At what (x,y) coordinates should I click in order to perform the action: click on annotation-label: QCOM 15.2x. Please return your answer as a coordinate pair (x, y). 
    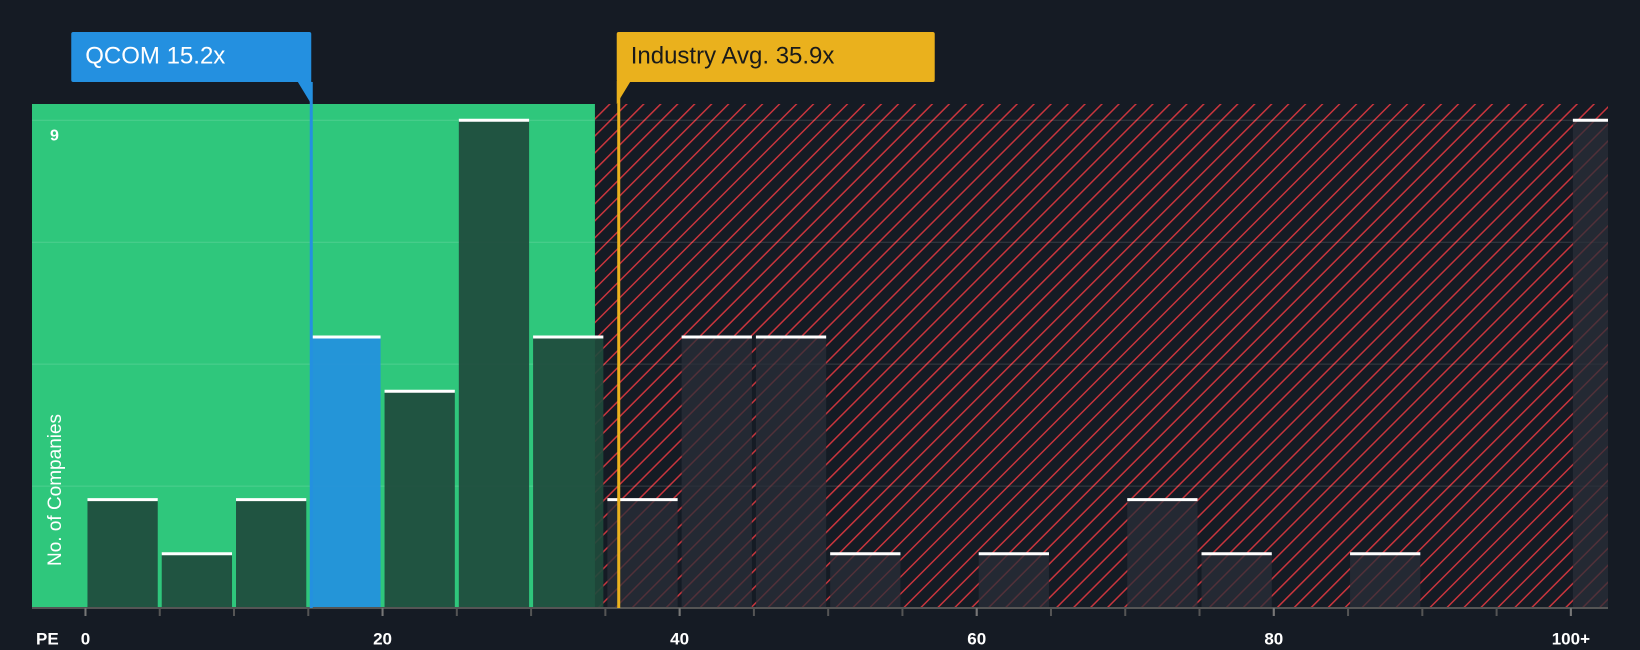
    Looking at the image, I should click on (155, 55).